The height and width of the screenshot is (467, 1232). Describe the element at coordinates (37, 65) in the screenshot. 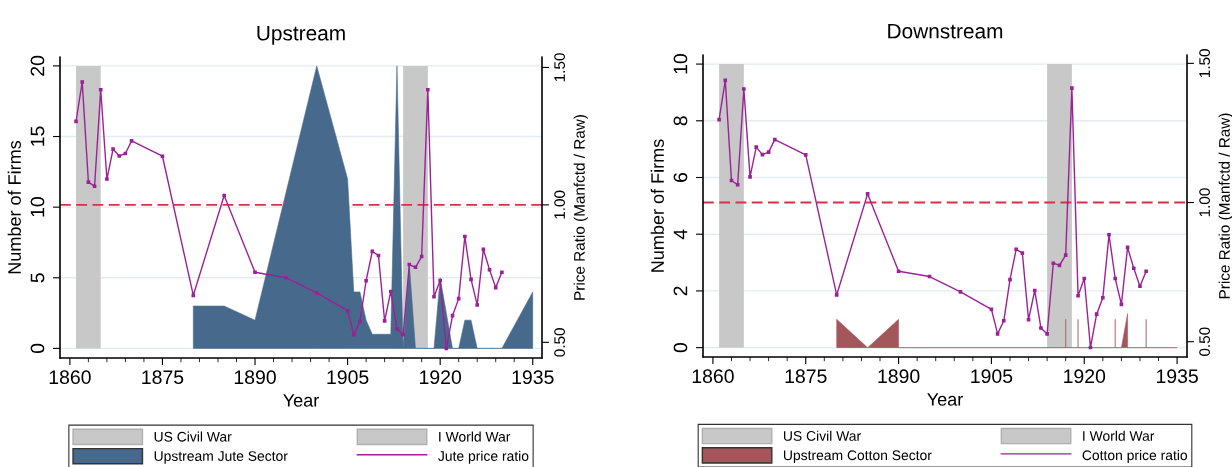

I see `y-tick-label: 20` at that location.